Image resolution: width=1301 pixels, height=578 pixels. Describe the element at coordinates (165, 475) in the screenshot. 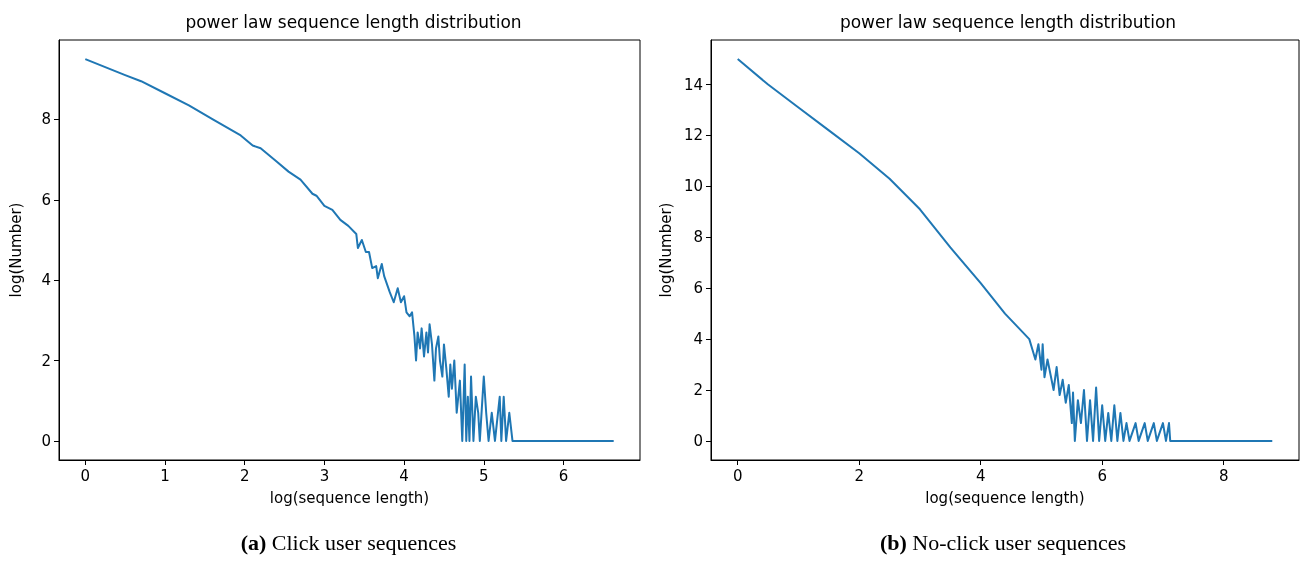

I see `x-tick-label: 1` at that location.